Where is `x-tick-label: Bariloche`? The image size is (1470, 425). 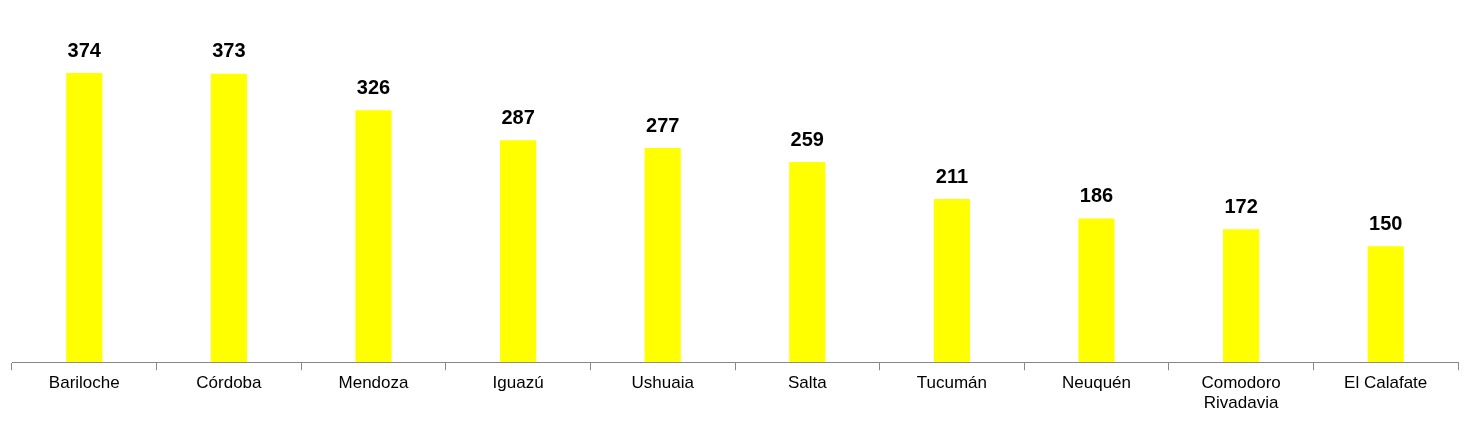
x-tick-label: Bariloche is located at coordinates (84, 383).